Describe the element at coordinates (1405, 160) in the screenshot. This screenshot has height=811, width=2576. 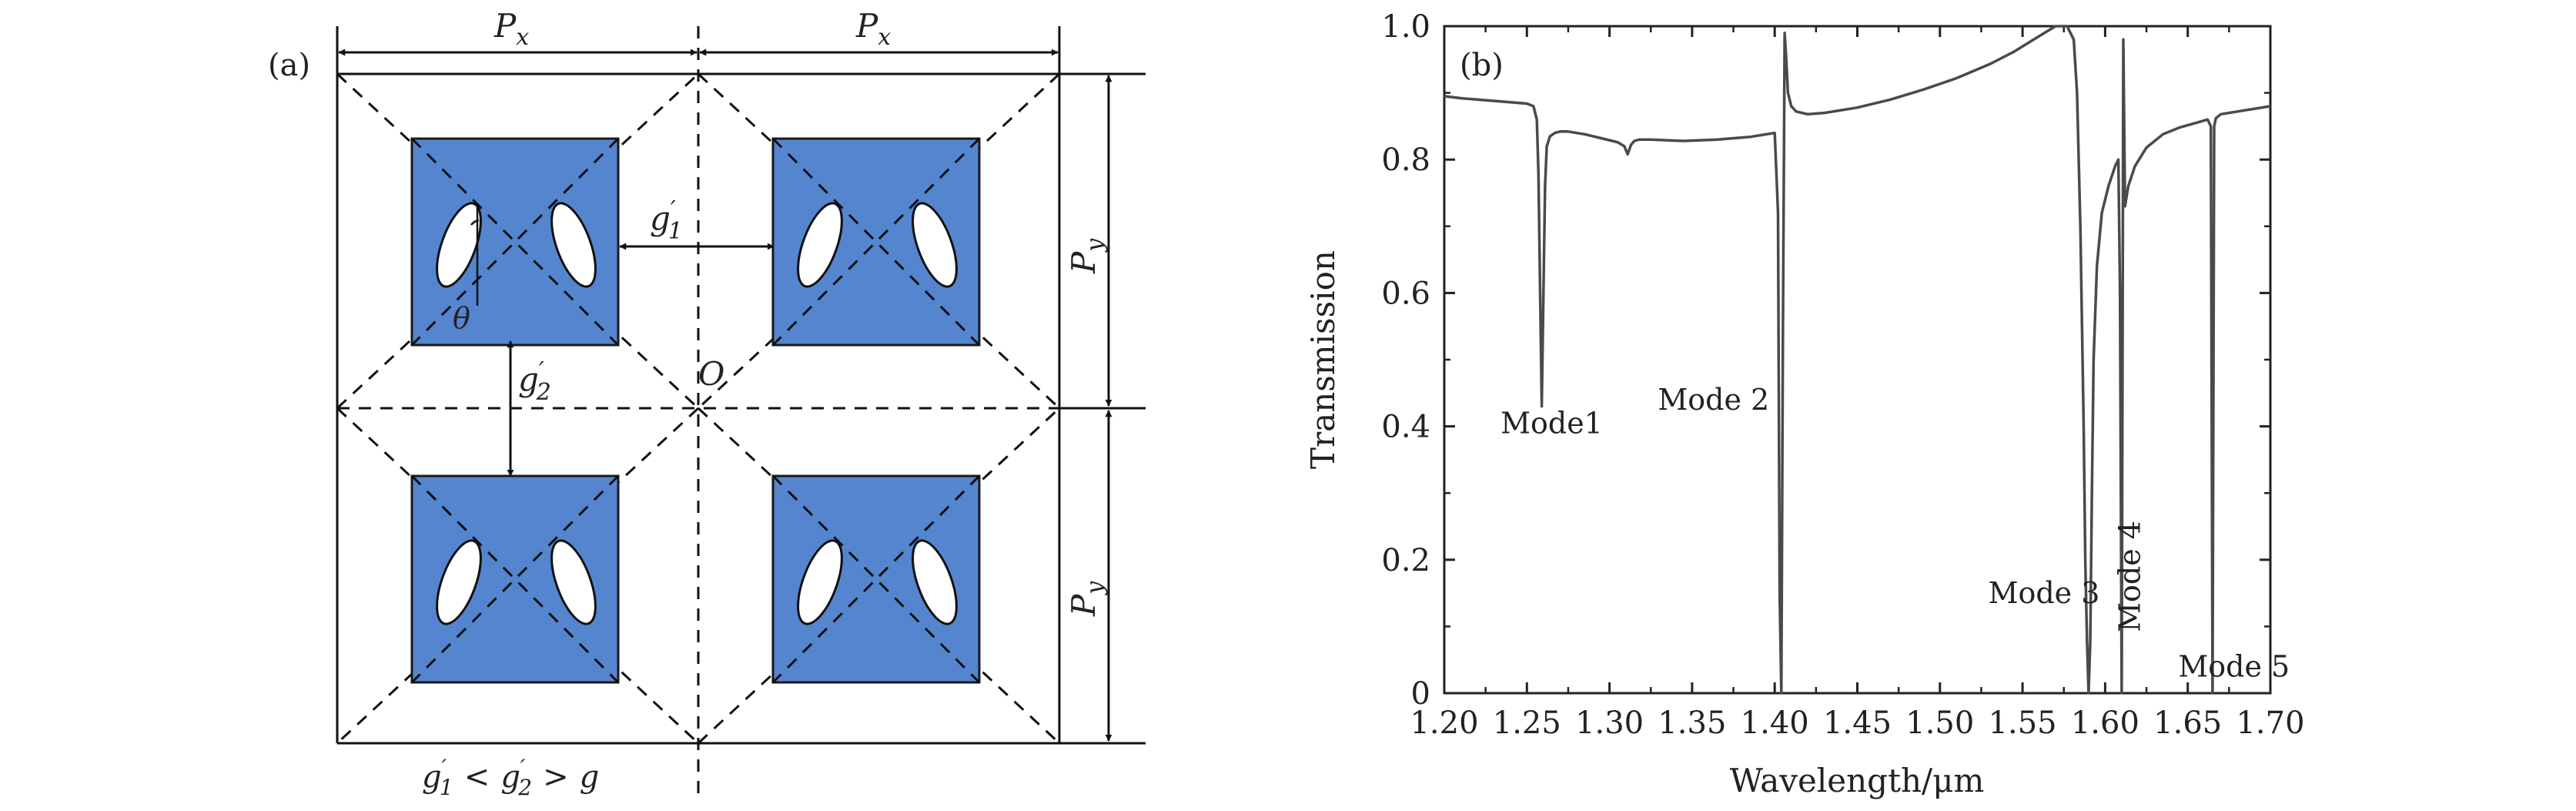
I see `y-tick-label: 0.8` at that location.